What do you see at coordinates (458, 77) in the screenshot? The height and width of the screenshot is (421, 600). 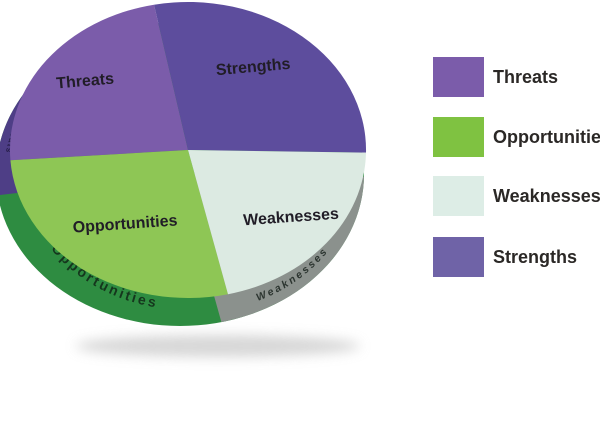 I see `legend-swatch-threats` at bounding box center [458, 77].